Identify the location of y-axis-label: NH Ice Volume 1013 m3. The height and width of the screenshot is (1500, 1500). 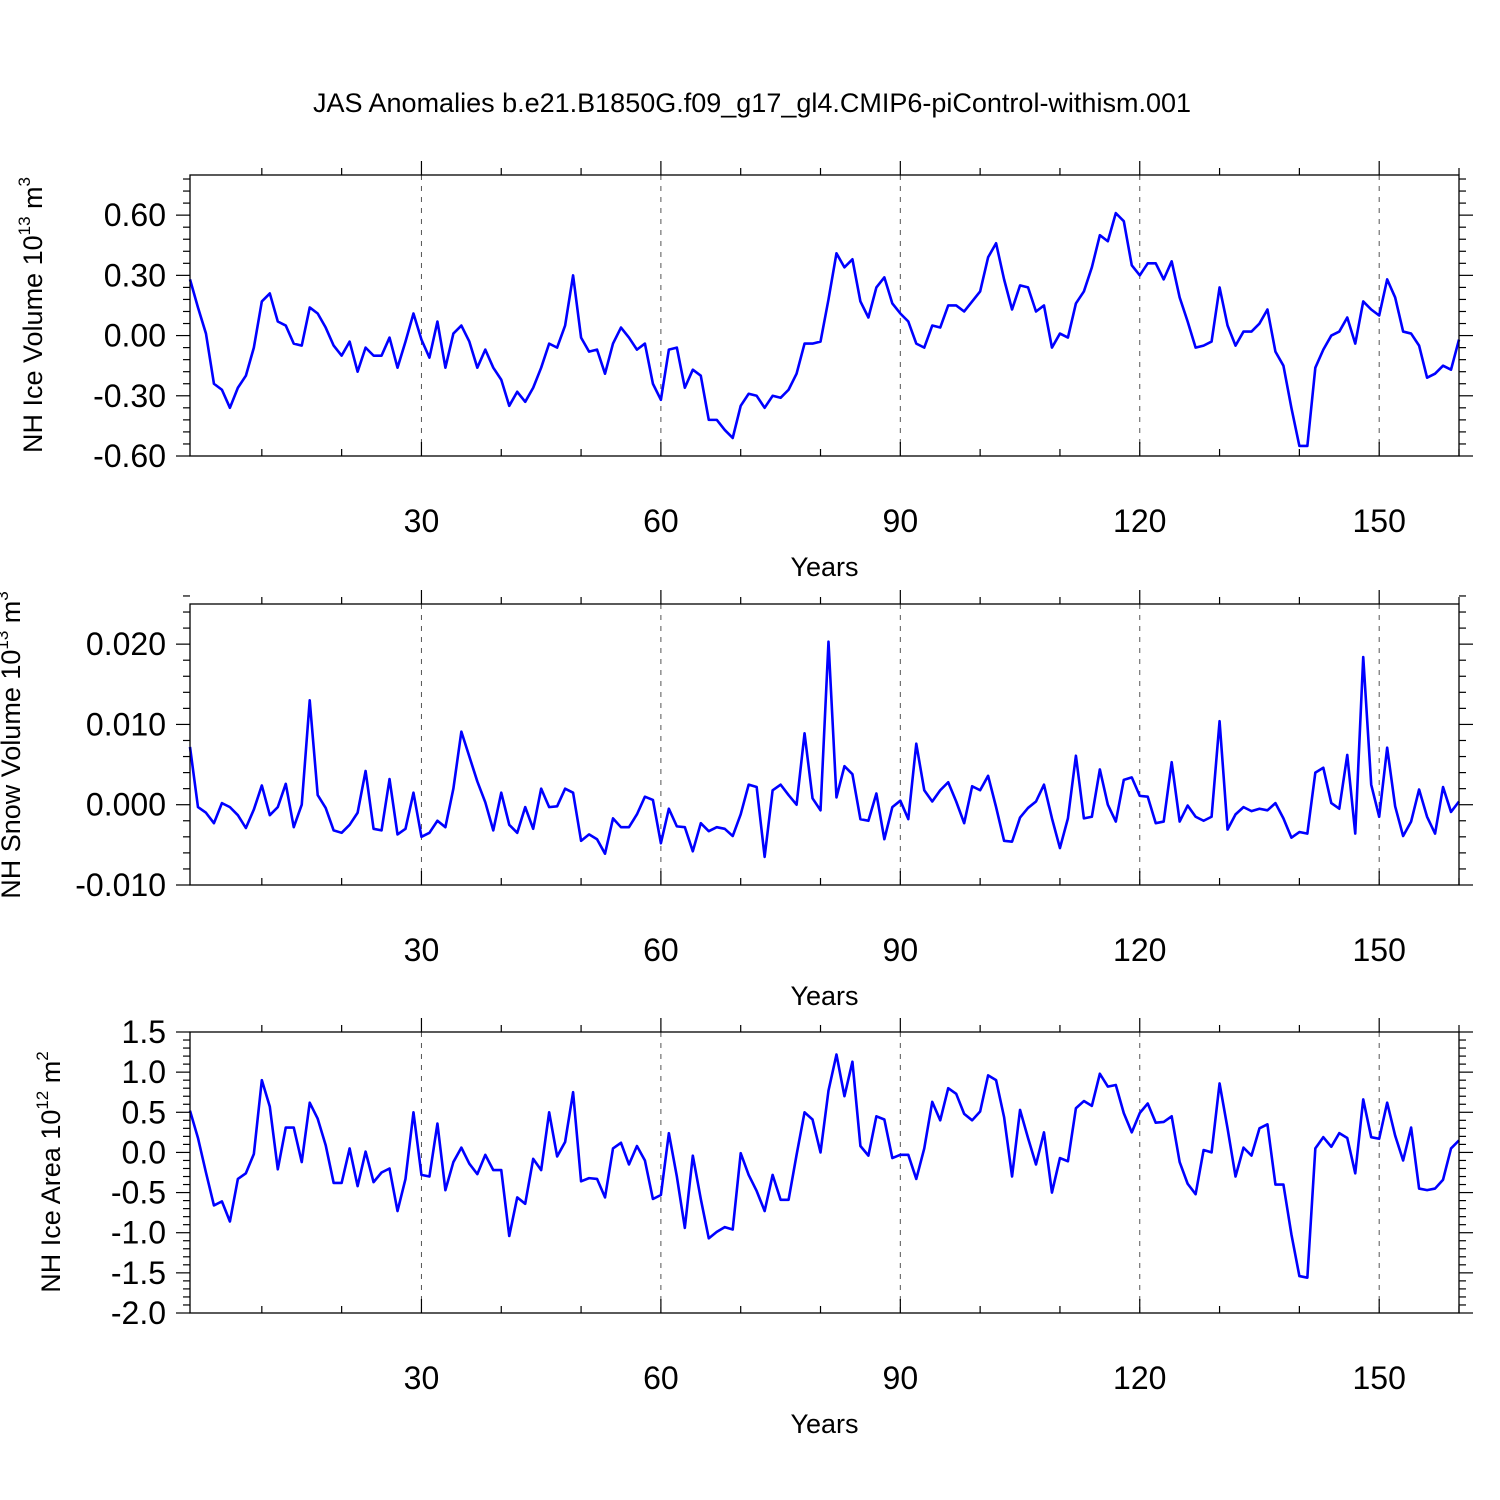
(31, 315).